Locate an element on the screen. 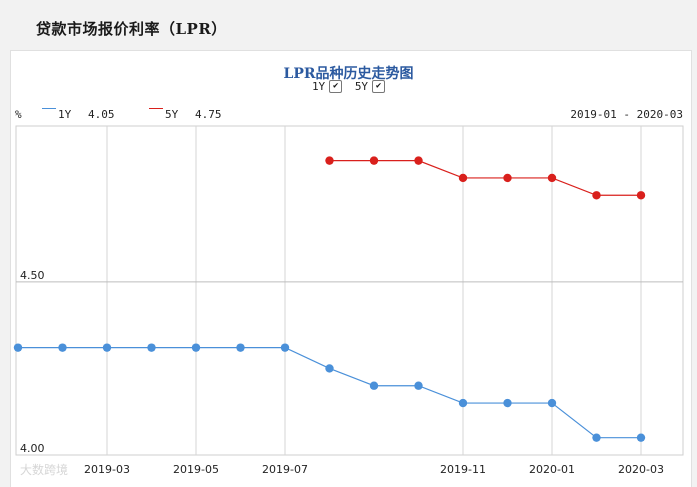 This screenshot has width=697, height=487. toggle-1y-checkbox: ✔ is located at coordinates (336, 86).